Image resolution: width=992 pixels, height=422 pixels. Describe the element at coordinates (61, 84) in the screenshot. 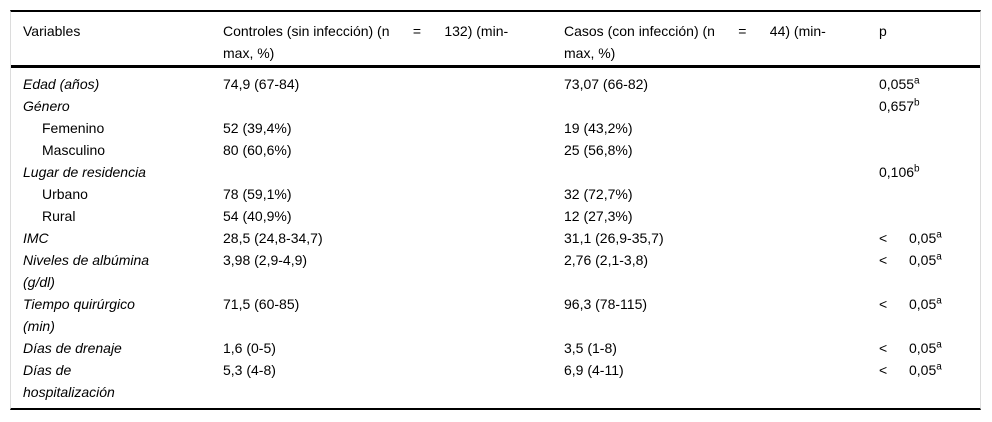

I see `row-label: Edad (años)` at that location.